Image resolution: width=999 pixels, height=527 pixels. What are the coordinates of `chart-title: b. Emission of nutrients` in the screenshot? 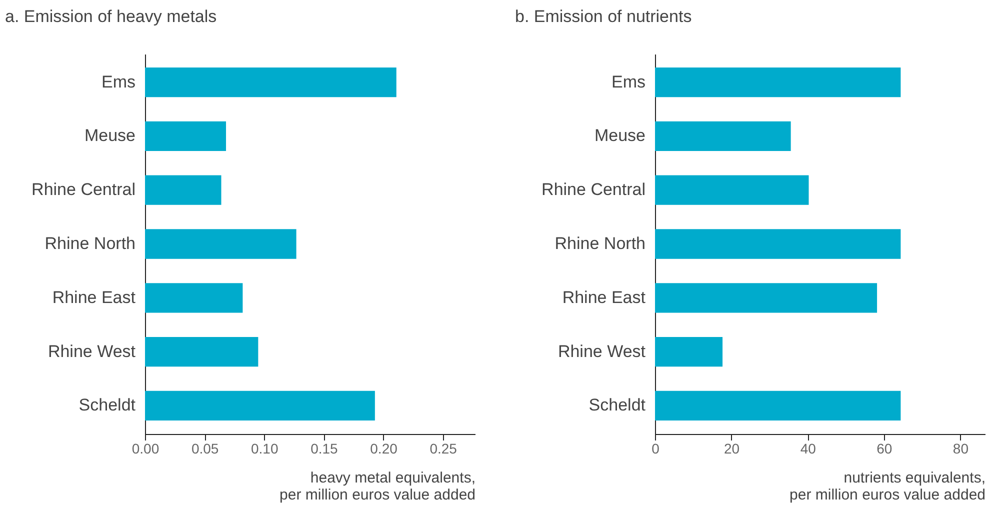 It's located at (603, 16).